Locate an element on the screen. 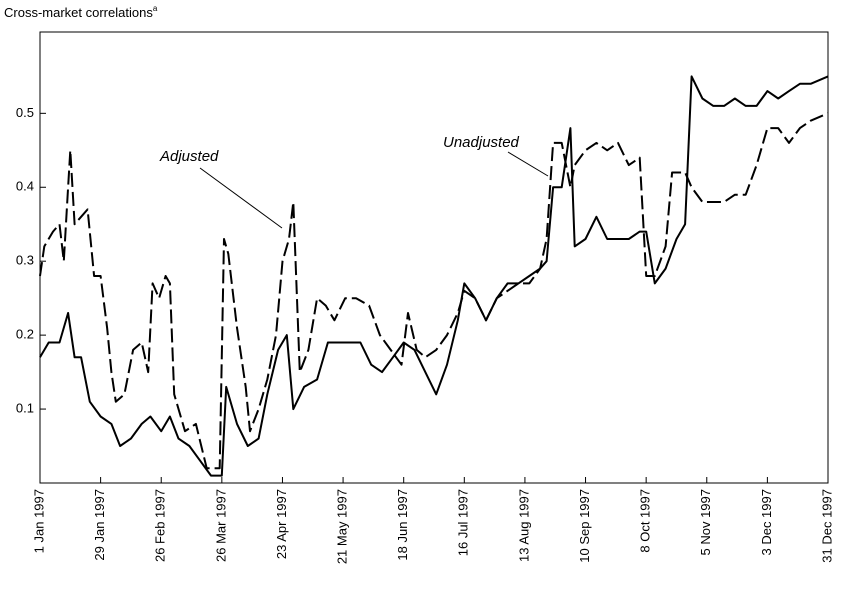 This screenshot has height=593, width=843. x-tick-label: 3 Dec 1997 is located at coordinates (766, 522).